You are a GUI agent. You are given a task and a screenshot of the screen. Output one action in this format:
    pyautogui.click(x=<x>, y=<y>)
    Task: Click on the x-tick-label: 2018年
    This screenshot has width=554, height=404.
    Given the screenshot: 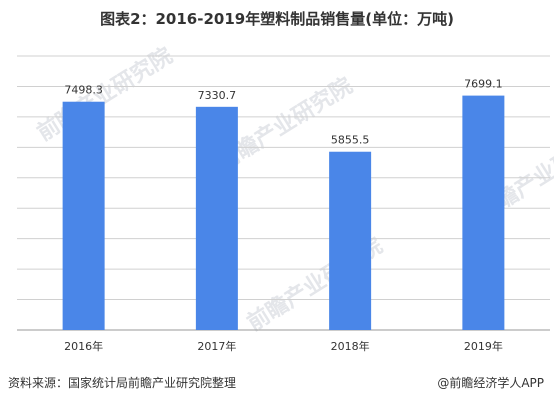 What is the action you would take?
    pyautogui.click(x=350, y=346)
    